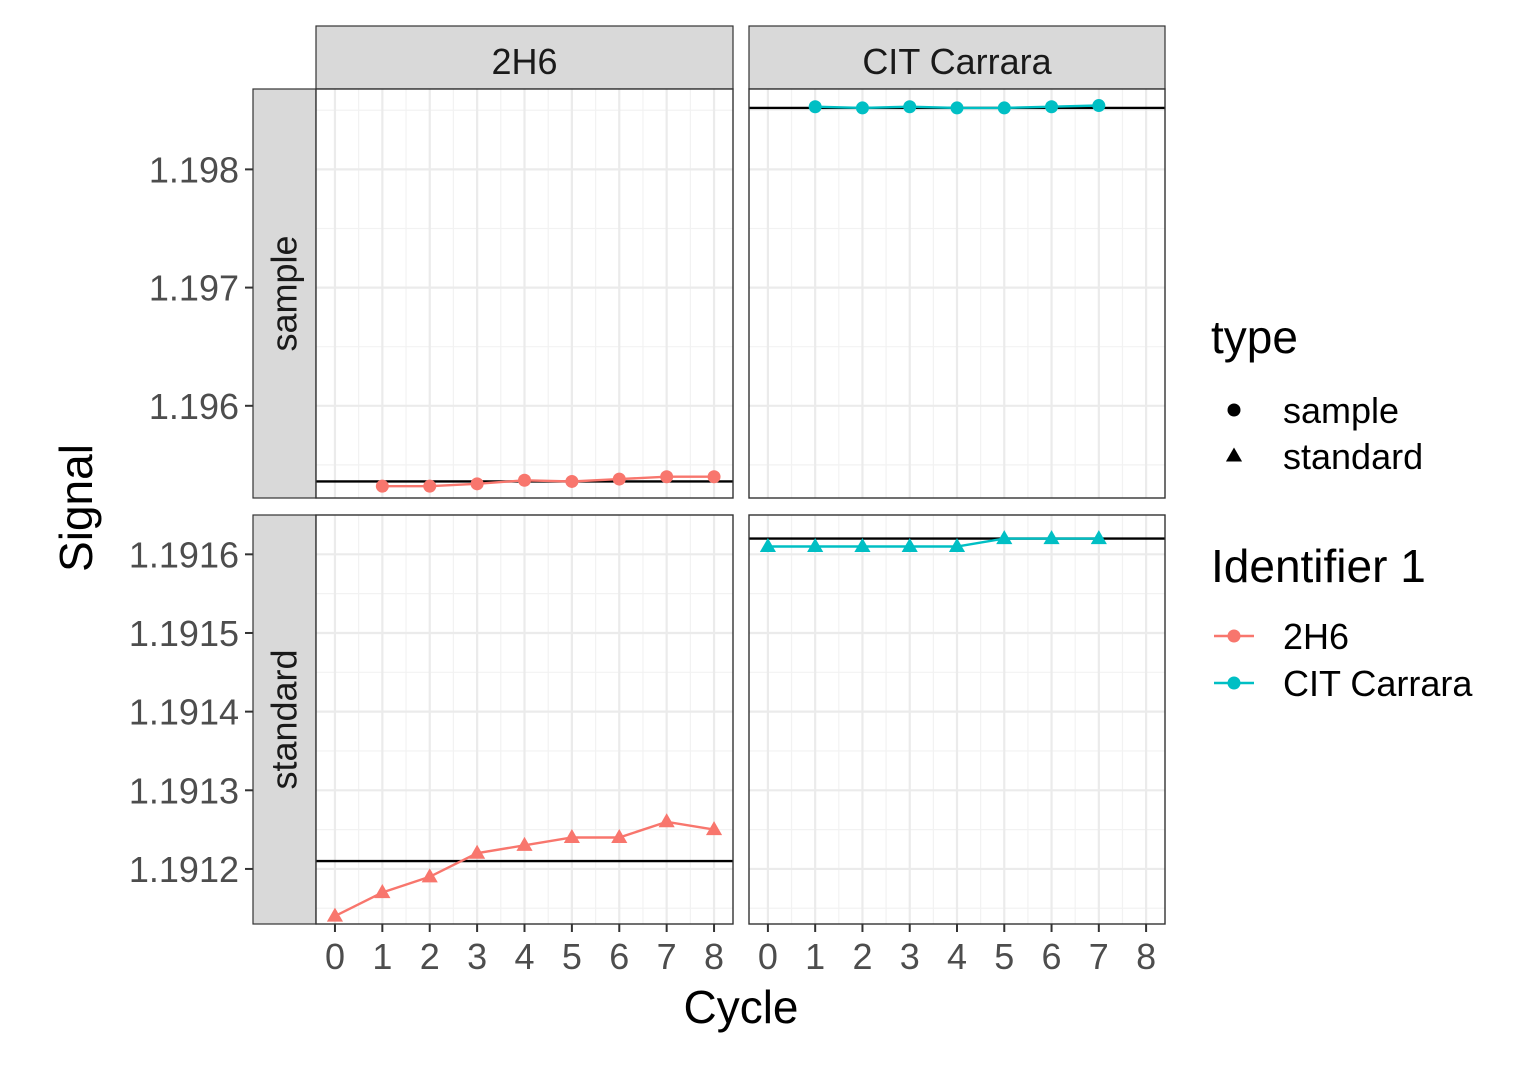  I want to click on panel-cit-carrara-sample, so click(957, 293).